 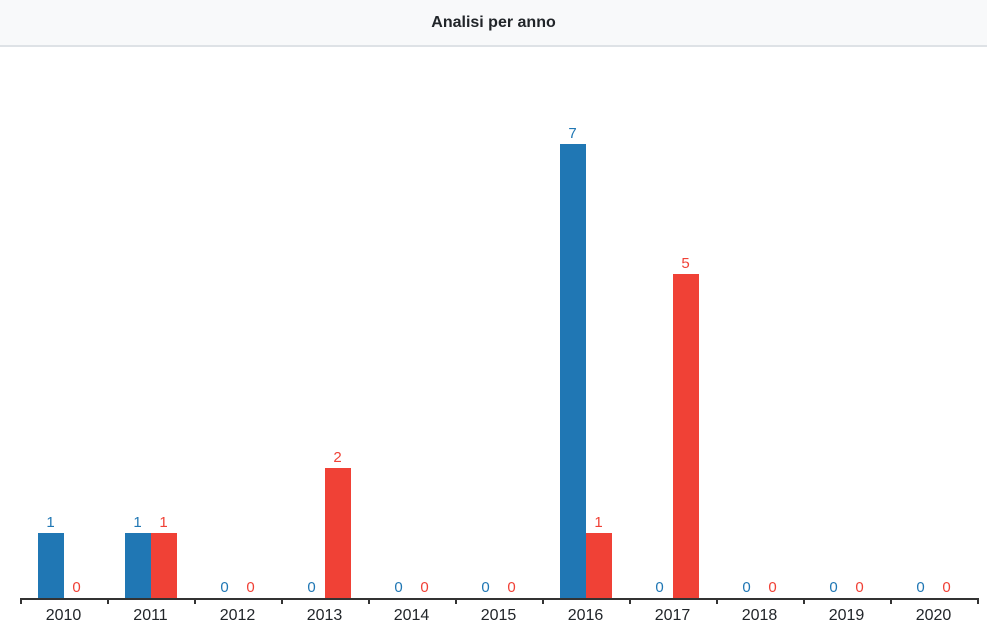 I want to click on bar-red-2017, so click(x=685, y=435).